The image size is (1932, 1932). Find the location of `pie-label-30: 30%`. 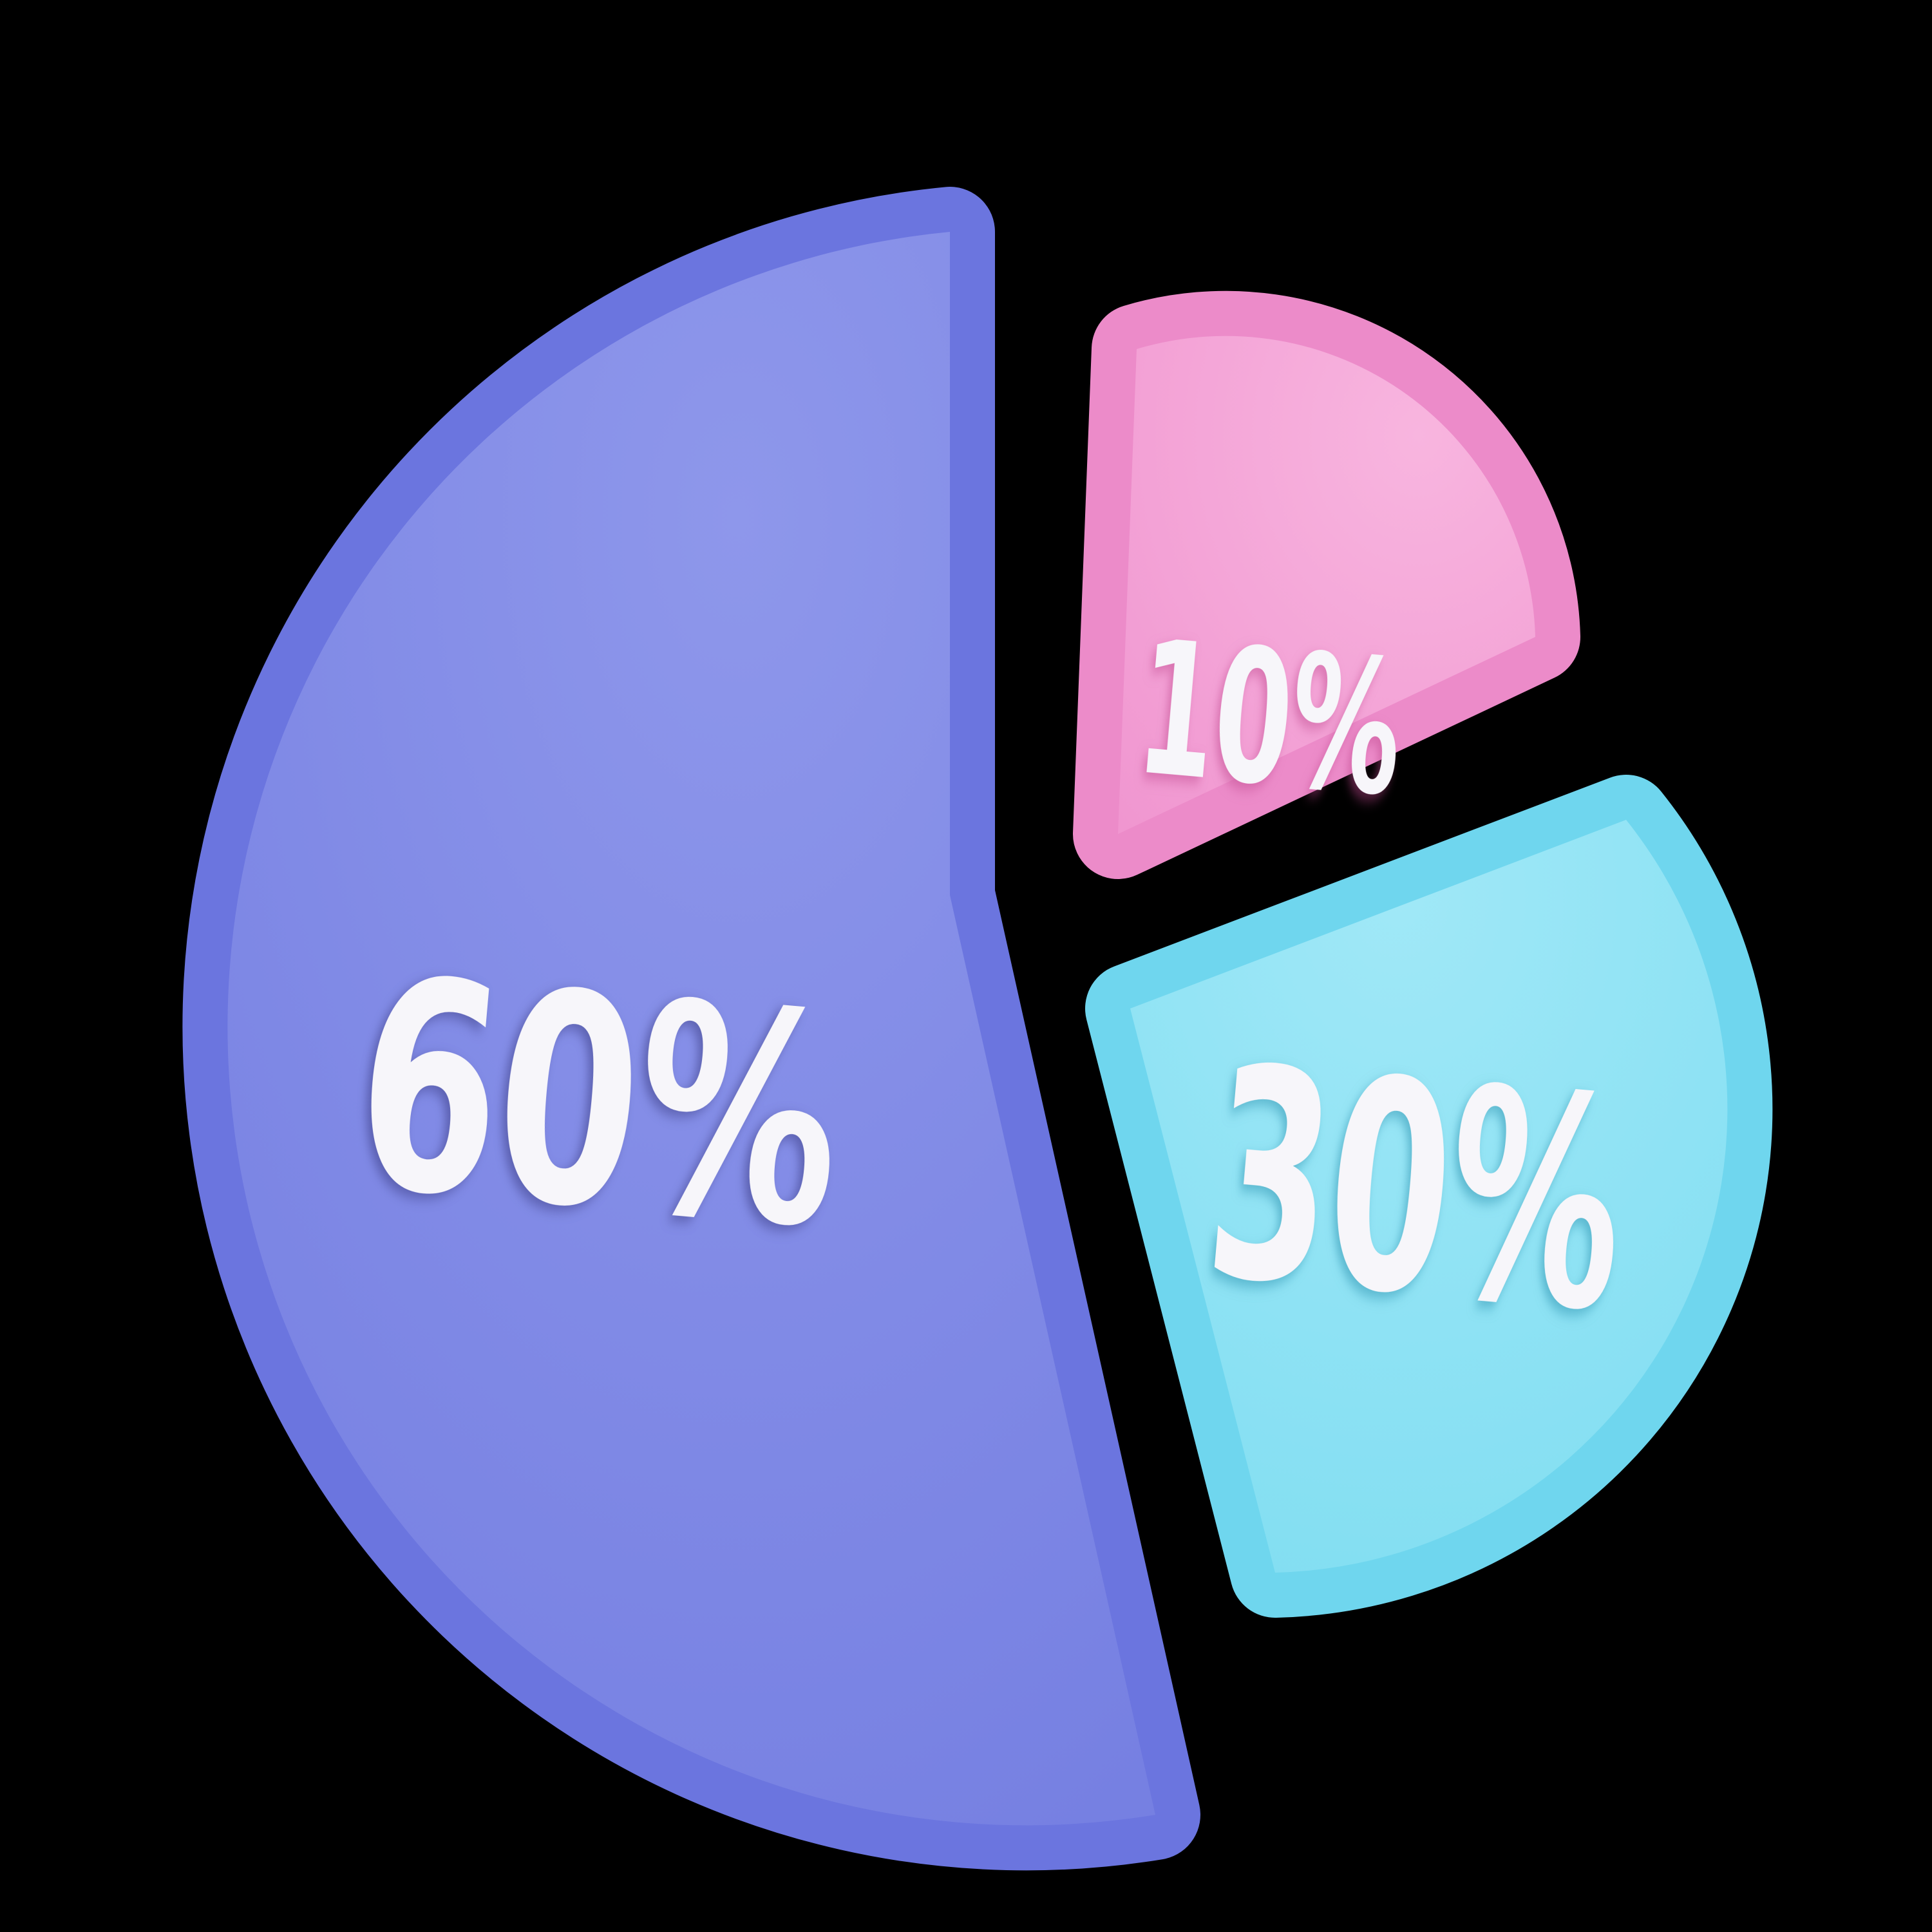

pie-label-30: 30% is located at coordinates (1416, 1191).